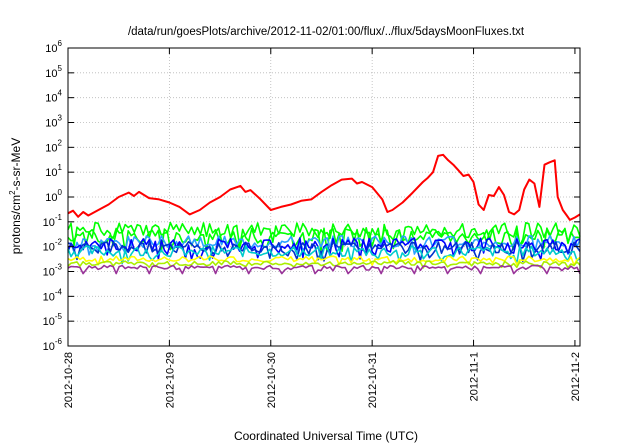 The image size is (640, 448). What do you see at coordinates (53, 246) in the screenshot?
I see `y-tick-label: 10⁻²` at bounding box center [53, 246].